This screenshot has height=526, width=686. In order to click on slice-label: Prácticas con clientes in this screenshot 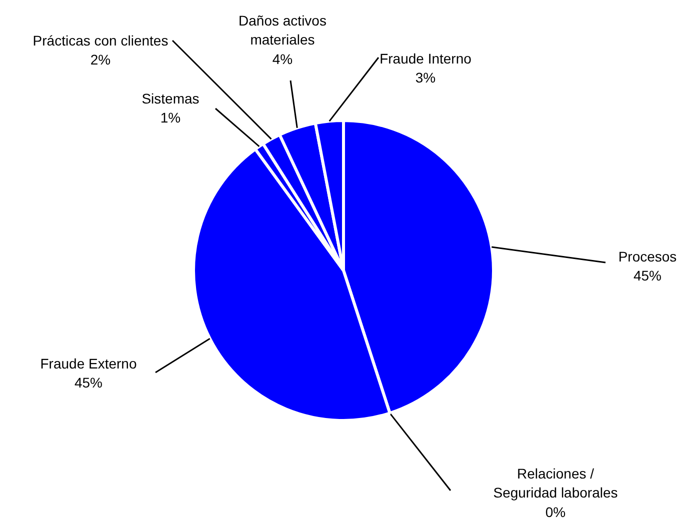, I will do `click(100, 40)`.